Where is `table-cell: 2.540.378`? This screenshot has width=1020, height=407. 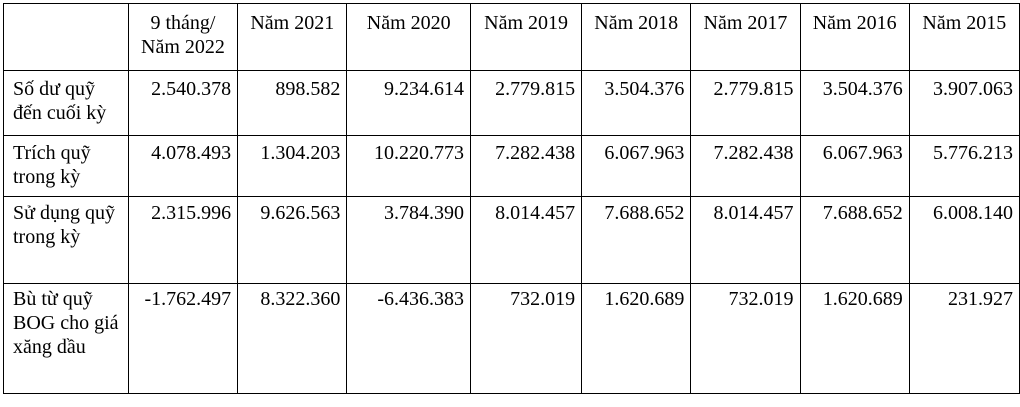
table-cell: 2.540.378 is located at coordinates (183, 103).